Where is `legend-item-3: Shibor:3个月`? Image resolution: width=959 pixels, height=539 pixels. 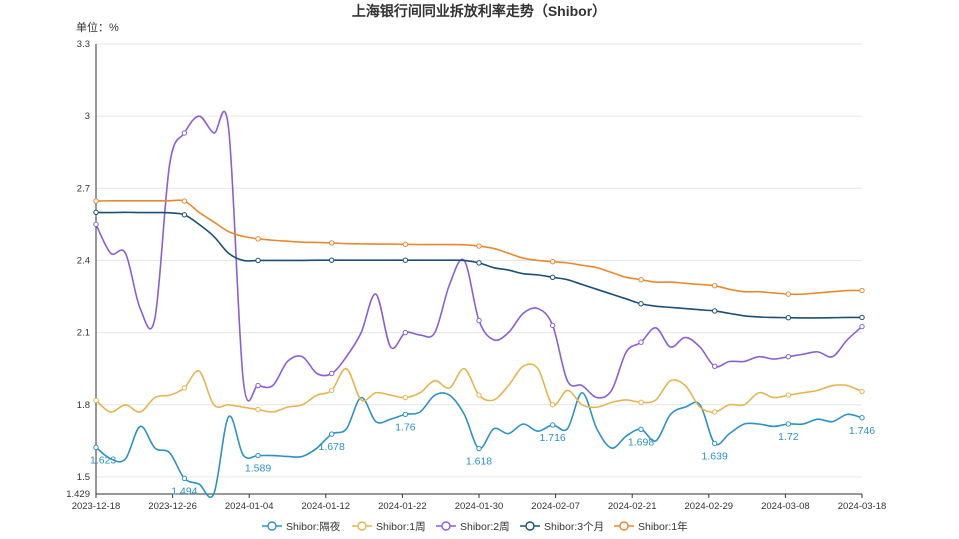
legend-item-3: Shibor:3个月 is located at coordinates (562, 527).